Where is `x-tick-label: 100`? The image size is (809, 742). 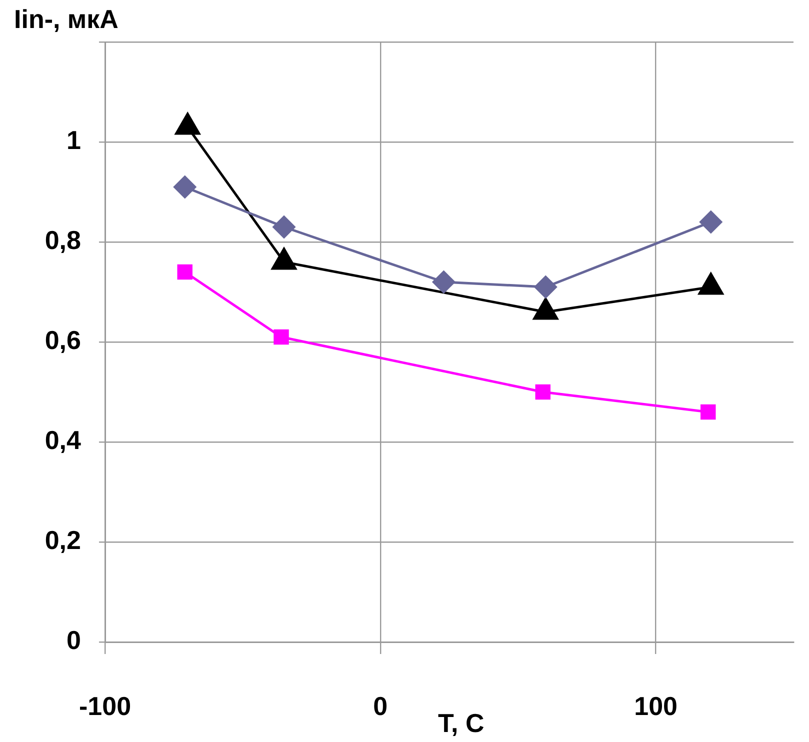
x-tick-label: 100 is located at coordinates (656, 705).